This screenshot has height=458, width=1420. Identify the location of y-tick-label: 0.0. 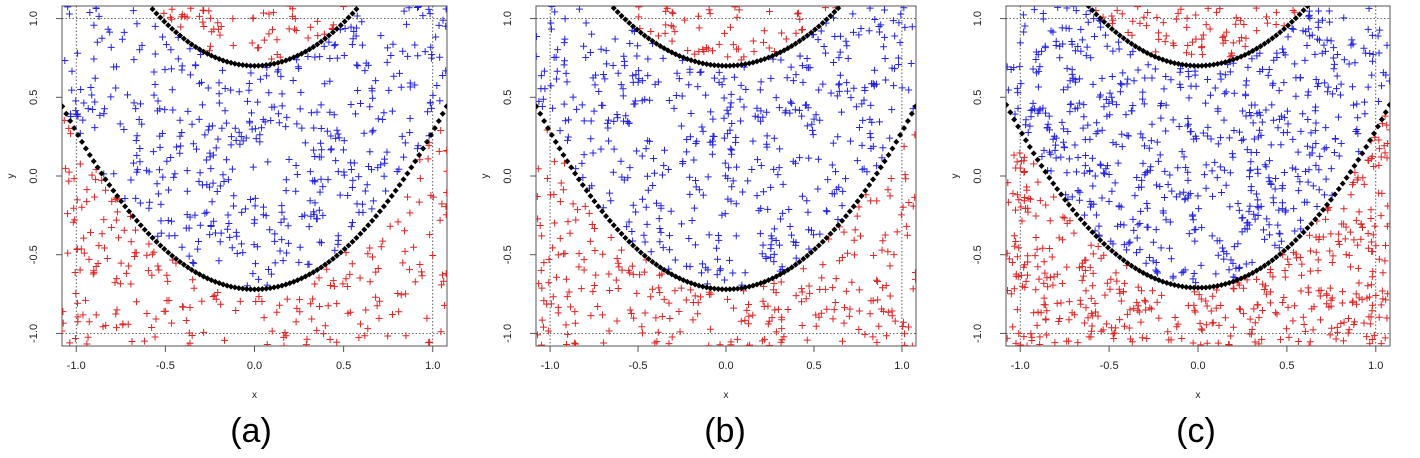
(34, 175).